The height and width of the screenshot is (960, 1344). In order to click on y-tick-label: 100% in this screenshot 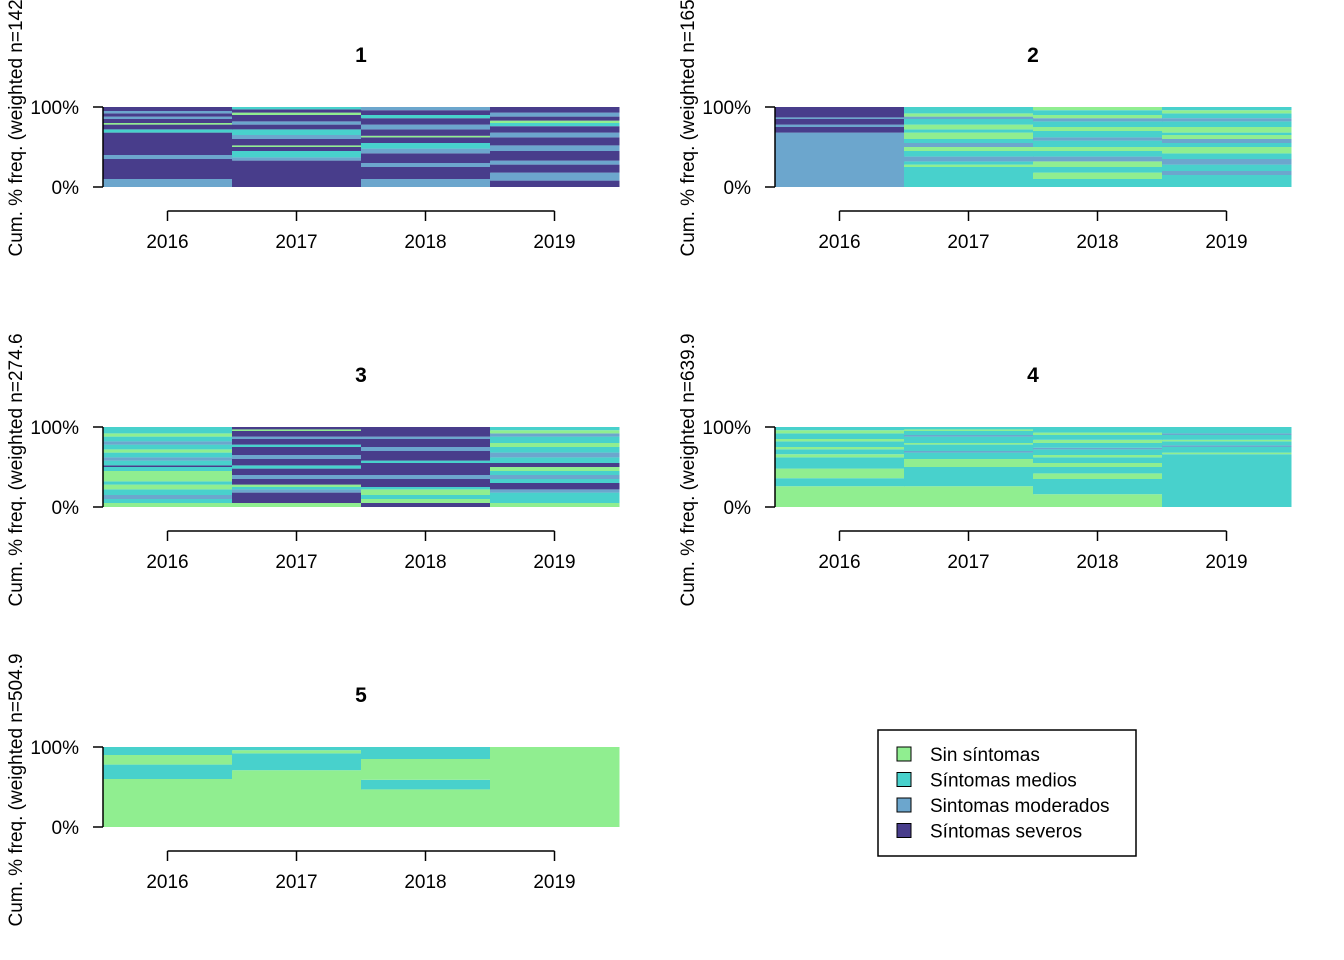, I will do `click(54, 428)`.